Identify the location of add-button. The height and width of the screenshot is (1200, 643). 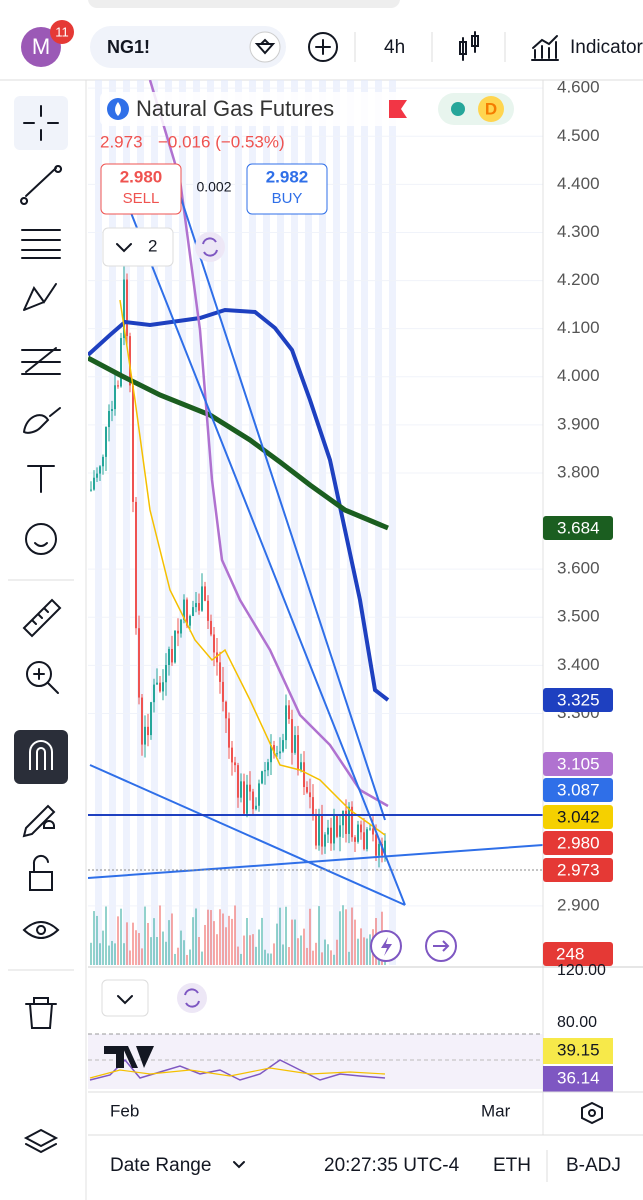
(323, 47).